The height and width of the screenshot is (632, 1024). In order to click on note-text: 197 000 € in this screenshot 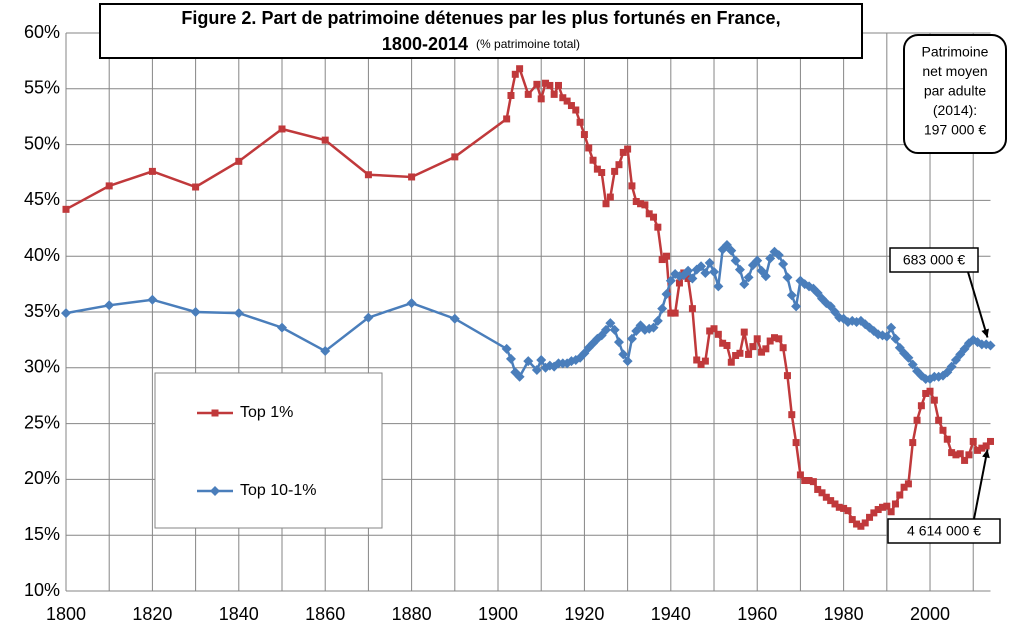, I will do `click(955, 130)`.